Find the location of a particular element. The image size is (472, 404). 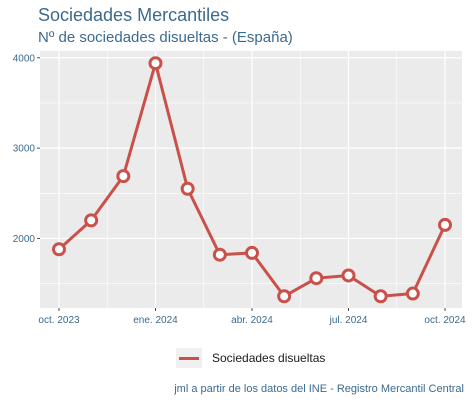

y-axis-labels: 2000 3000 4000 is located at coordinates (24, 149).